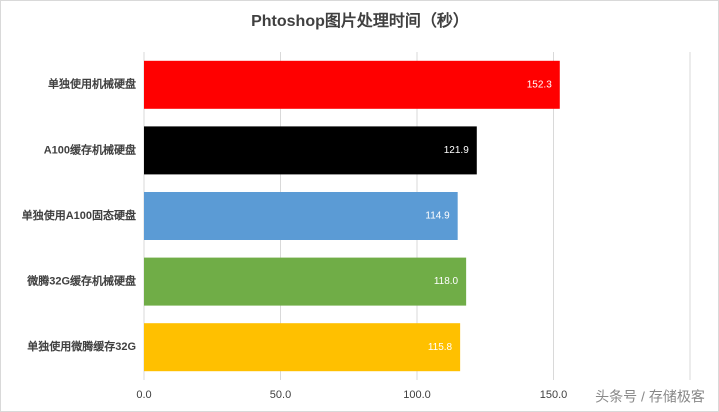 This screenshot has height=412, width=719. I want to click on y-tick-label: 单独使用机械硬盘, so click(92, 84).